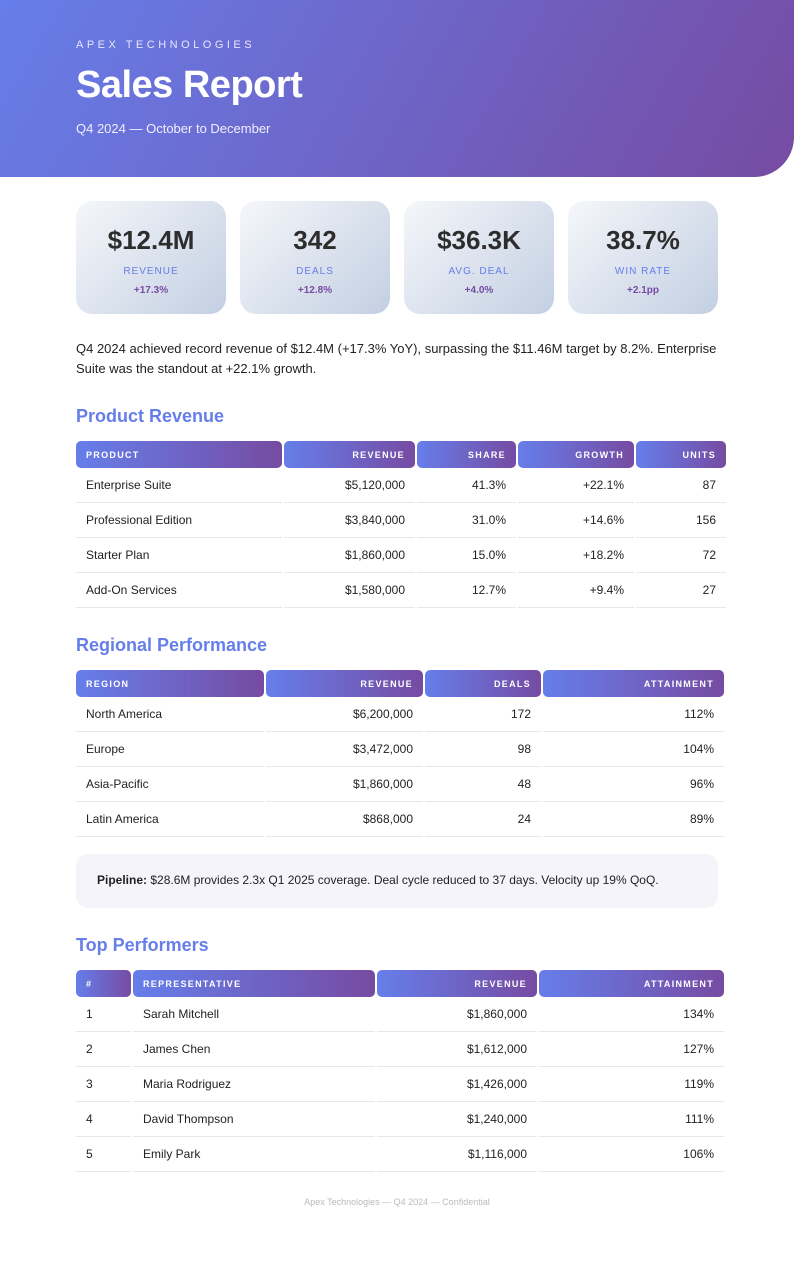  What do you see at coordinates (576, 485) in the screenshot?
I see `table-cell: +22.1%` at bounding box center [576, 485].